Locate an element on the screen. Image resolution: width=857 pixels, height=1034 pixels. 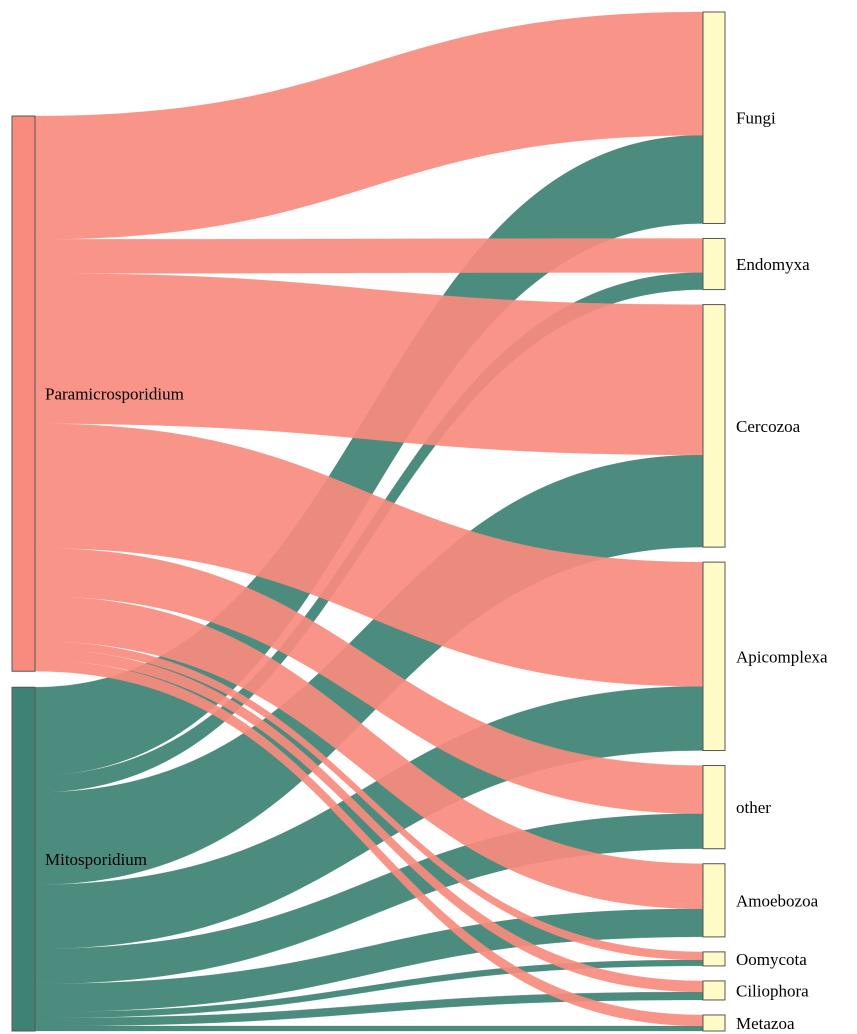
node-endomyxa is located at coordinates (714, 263).